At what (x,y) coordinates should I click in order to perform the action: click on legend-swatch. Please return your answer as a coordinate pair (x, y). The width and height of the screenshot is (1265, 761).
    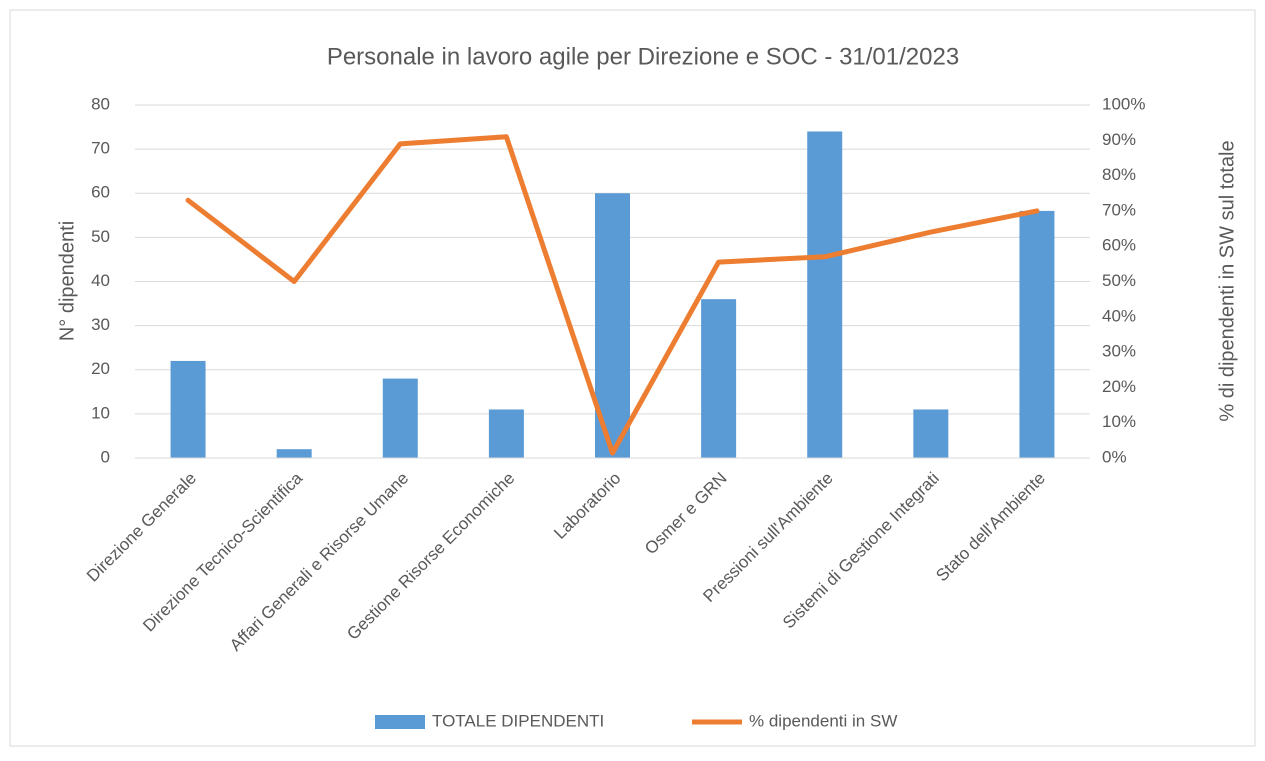
    Looking at the image, I should click on (400, 722).